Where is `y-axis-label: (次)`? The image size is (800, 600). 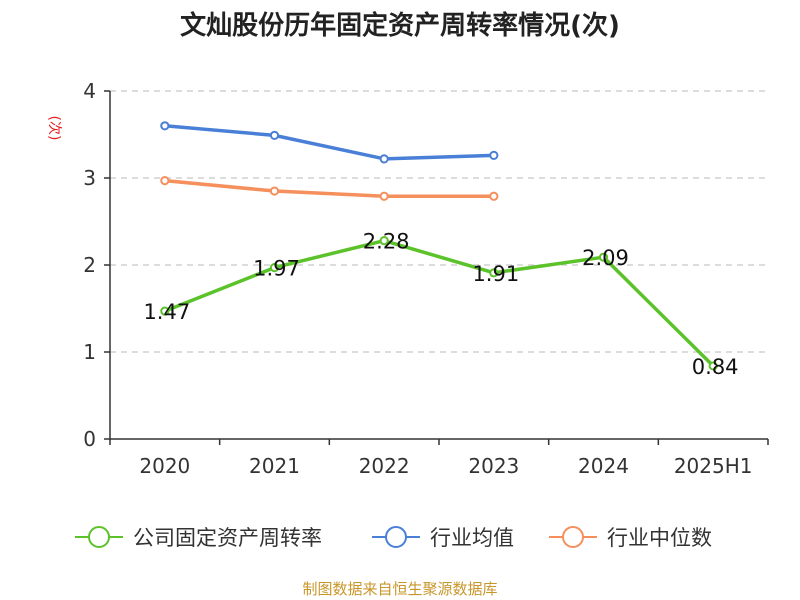
y-axis-label: (次) is located at coordinates (54, 128).